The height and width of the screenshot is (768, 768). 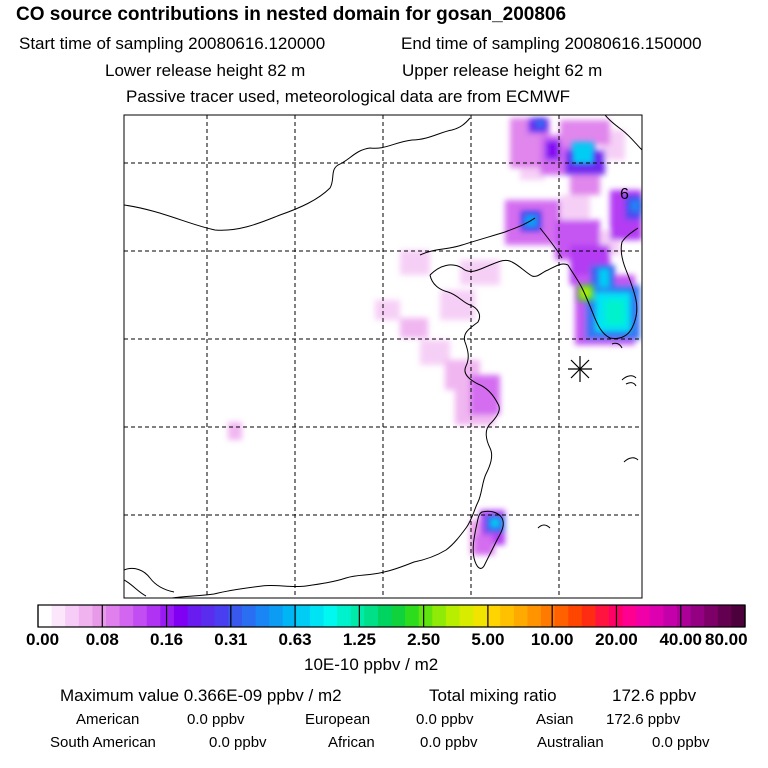 What do you see at coordinates (166, 639) in the screenshot?
I see `colorbar-tick-label: 0.16` at bounding box center [166, 639].